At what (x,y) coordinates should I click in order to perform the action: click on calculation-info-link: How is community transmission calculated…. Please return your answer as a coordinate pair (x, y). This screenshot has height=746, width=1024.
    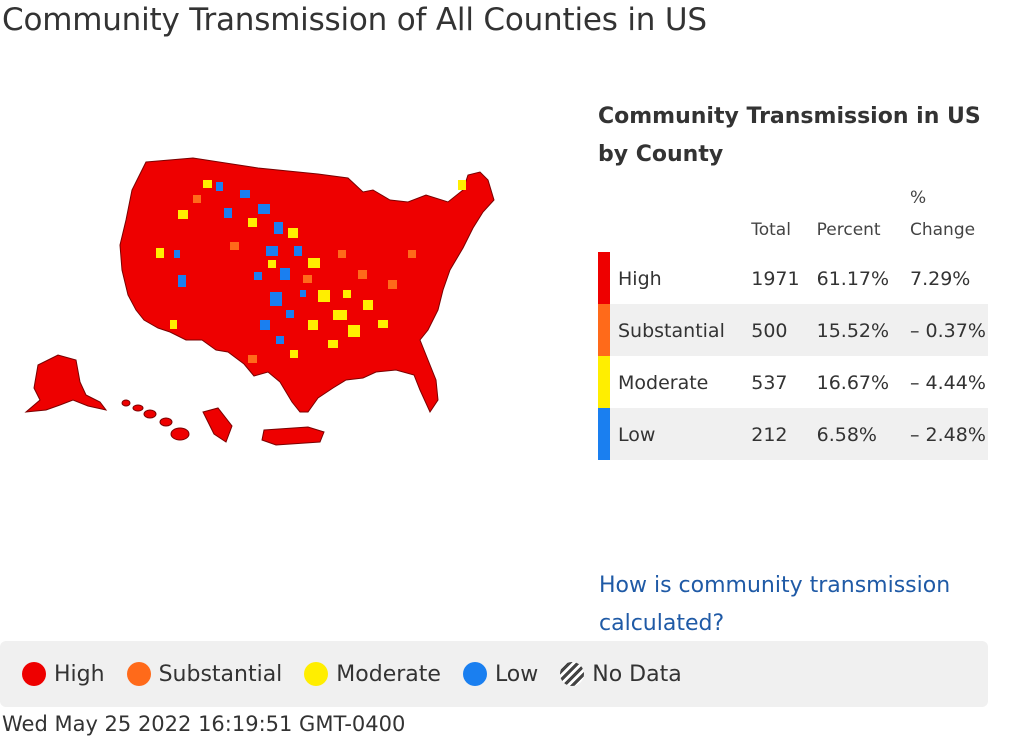
    Looking at the image, I should click on (775, 604).